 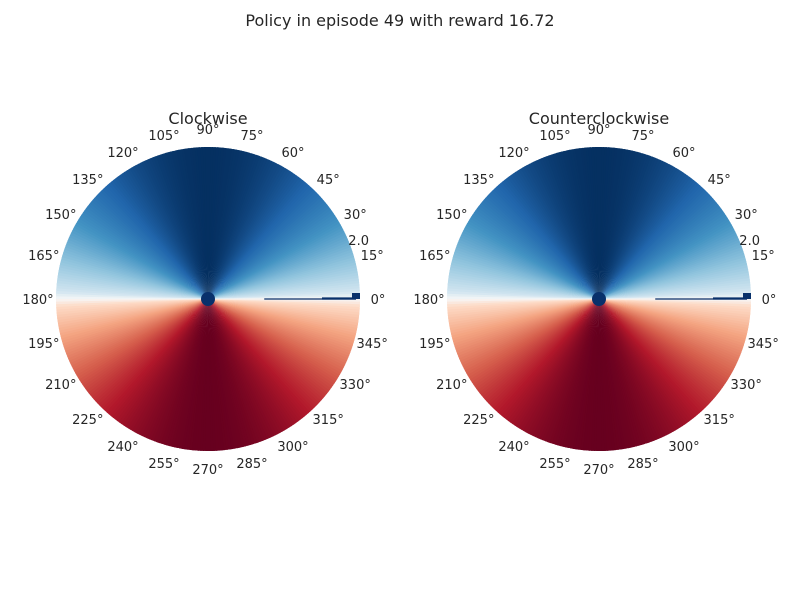 What do you see at coordinates (87, 180) in the screenshot?
I see `theta-tick-label: 135°` at bounding box center [87, 180].